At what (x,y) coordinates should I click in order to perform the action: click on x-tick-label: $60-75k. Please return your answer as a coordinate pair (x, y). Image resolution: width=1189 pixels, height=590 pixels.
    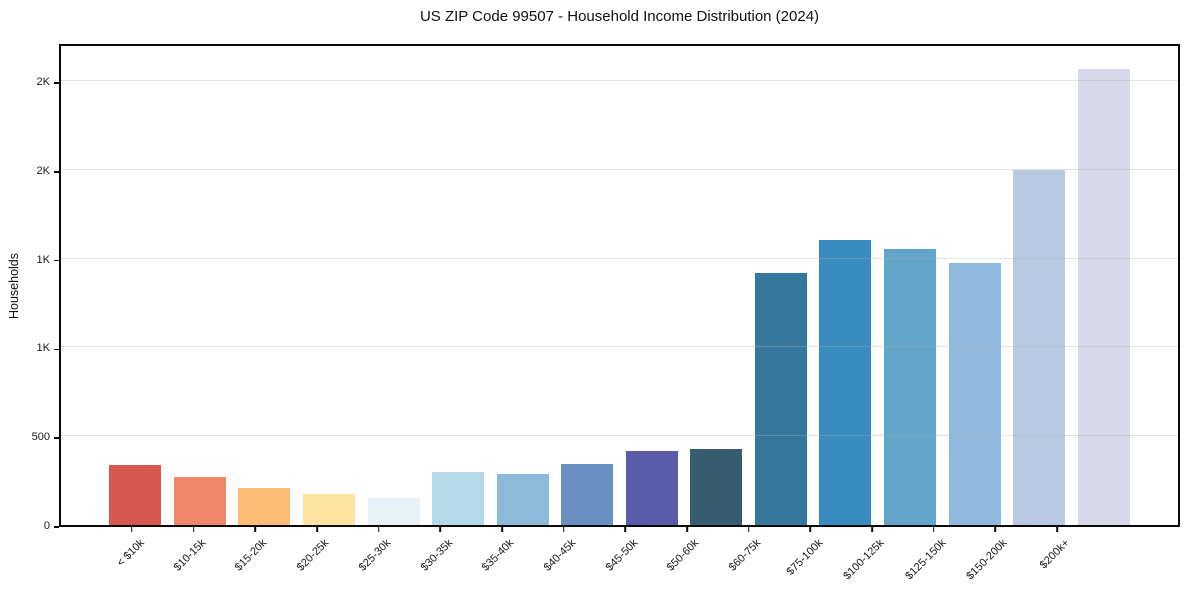
    Looking at the image, I should click on (745, 555).